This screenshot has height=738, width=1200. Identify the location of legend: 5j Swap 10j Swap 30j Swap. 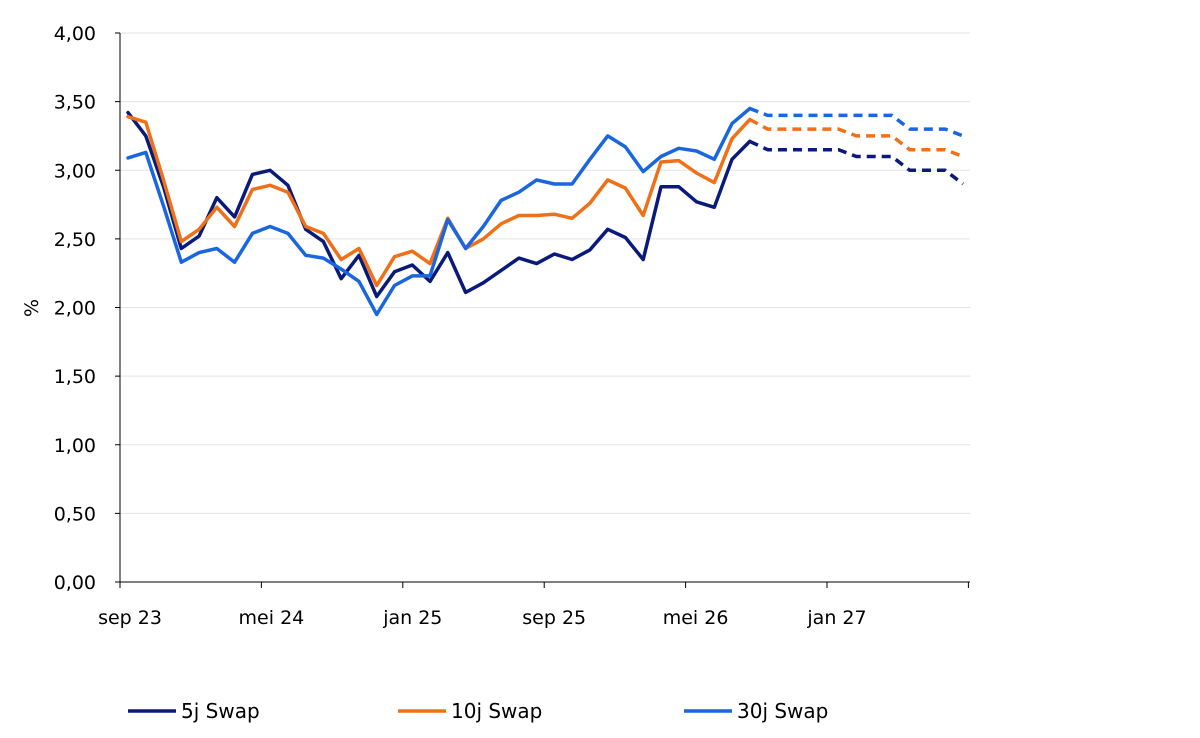
(478, 711).